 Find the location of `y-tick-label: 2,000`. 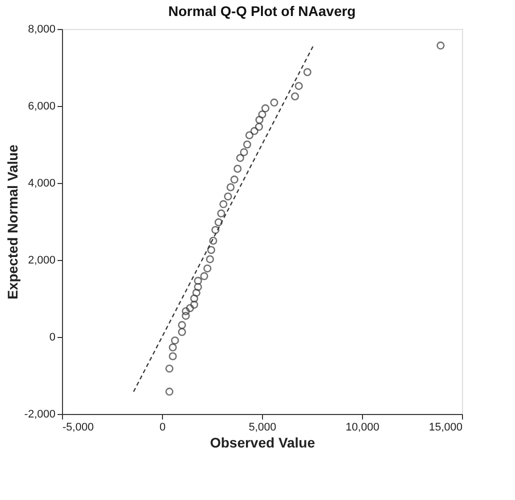

y-tick-label: 2,000 is located at coordinates (42, 260).